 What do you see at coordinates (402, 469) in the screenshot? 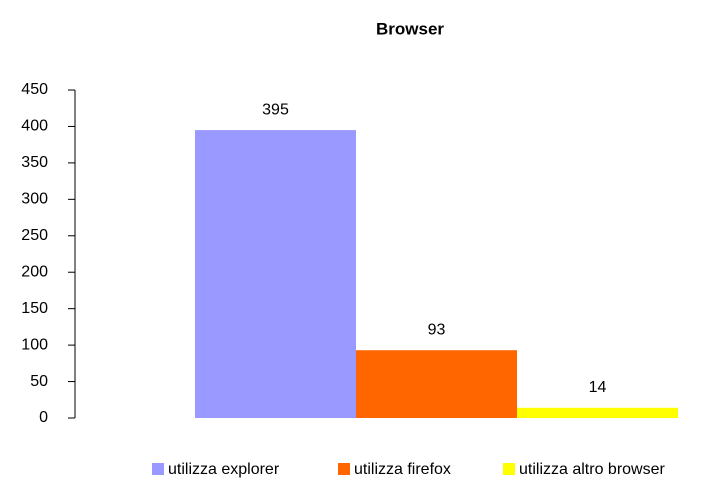
I see `legend-label: utilizza firefox` at bounding box center [402, 469].